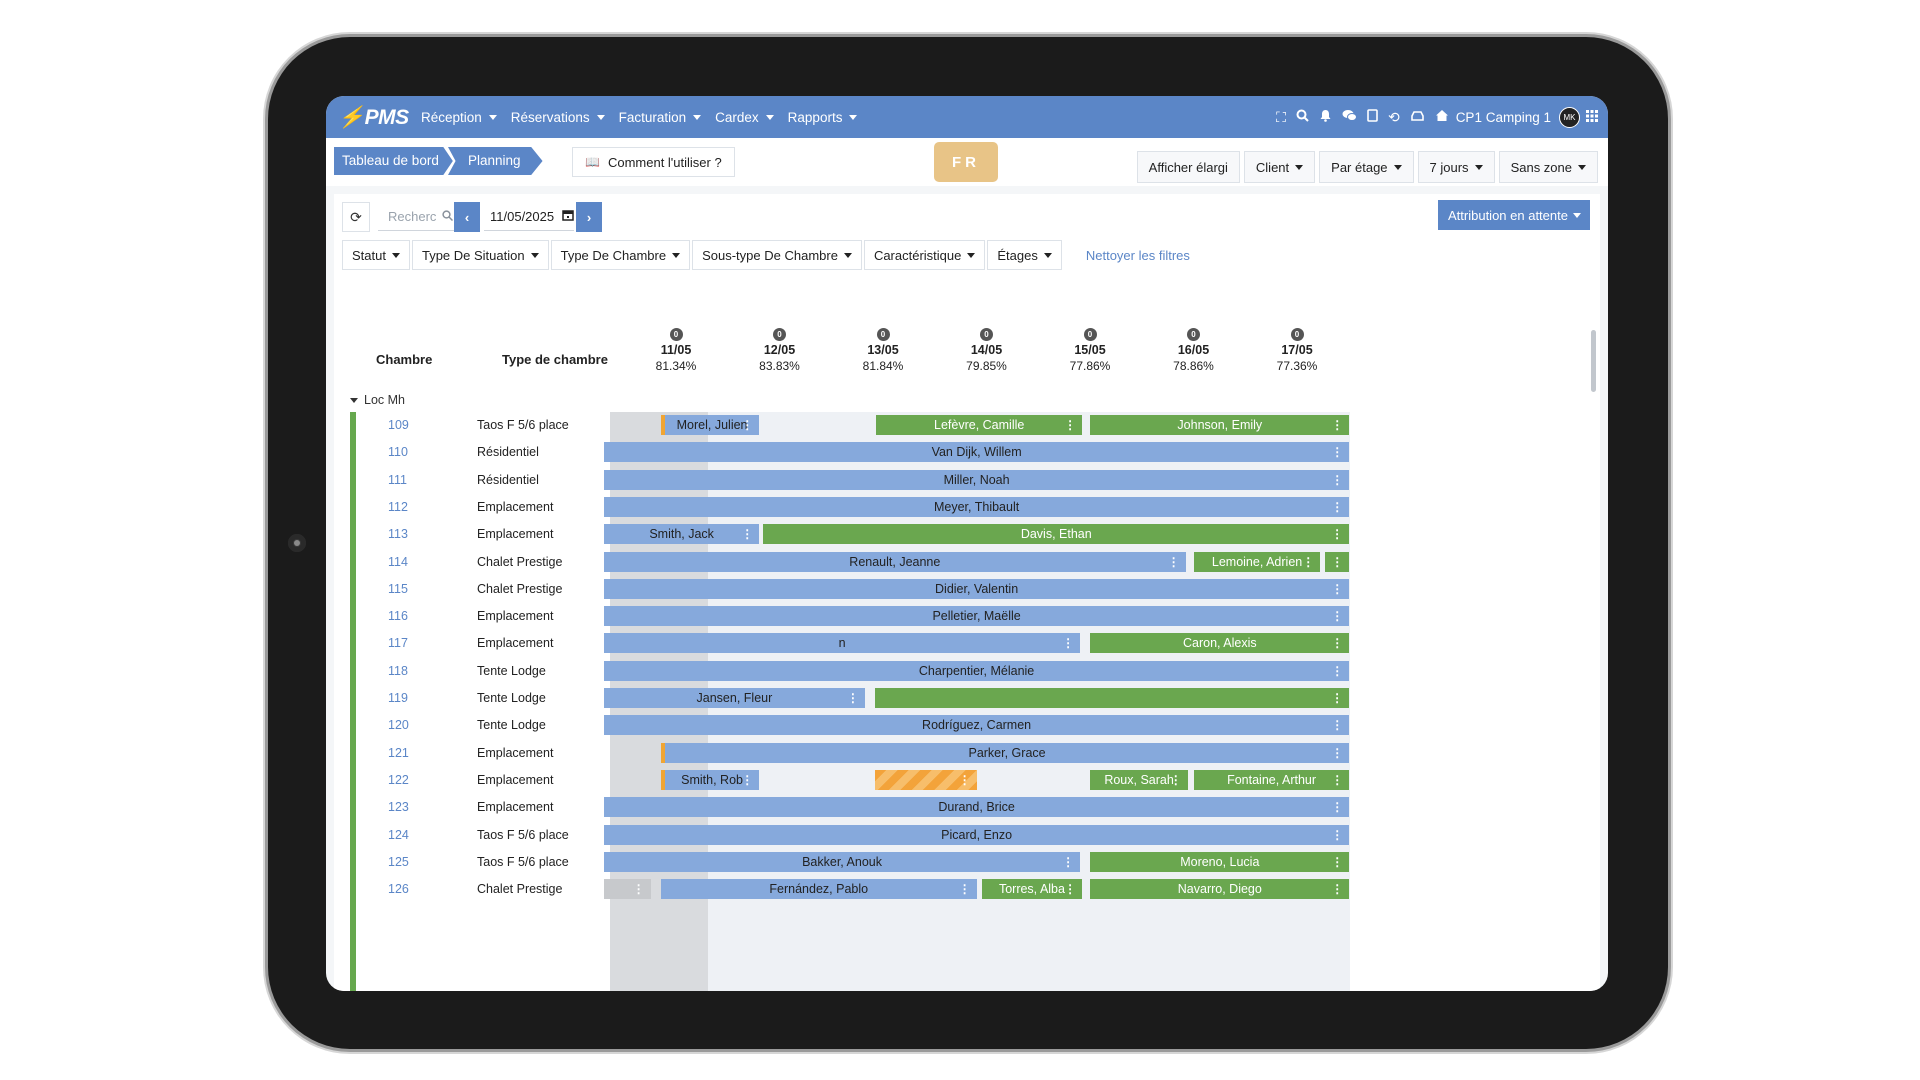 Image resolution: width=1920 pixels, height=1080 pixels. I want to click on refresh-button: ⟳, so click(356, 217).